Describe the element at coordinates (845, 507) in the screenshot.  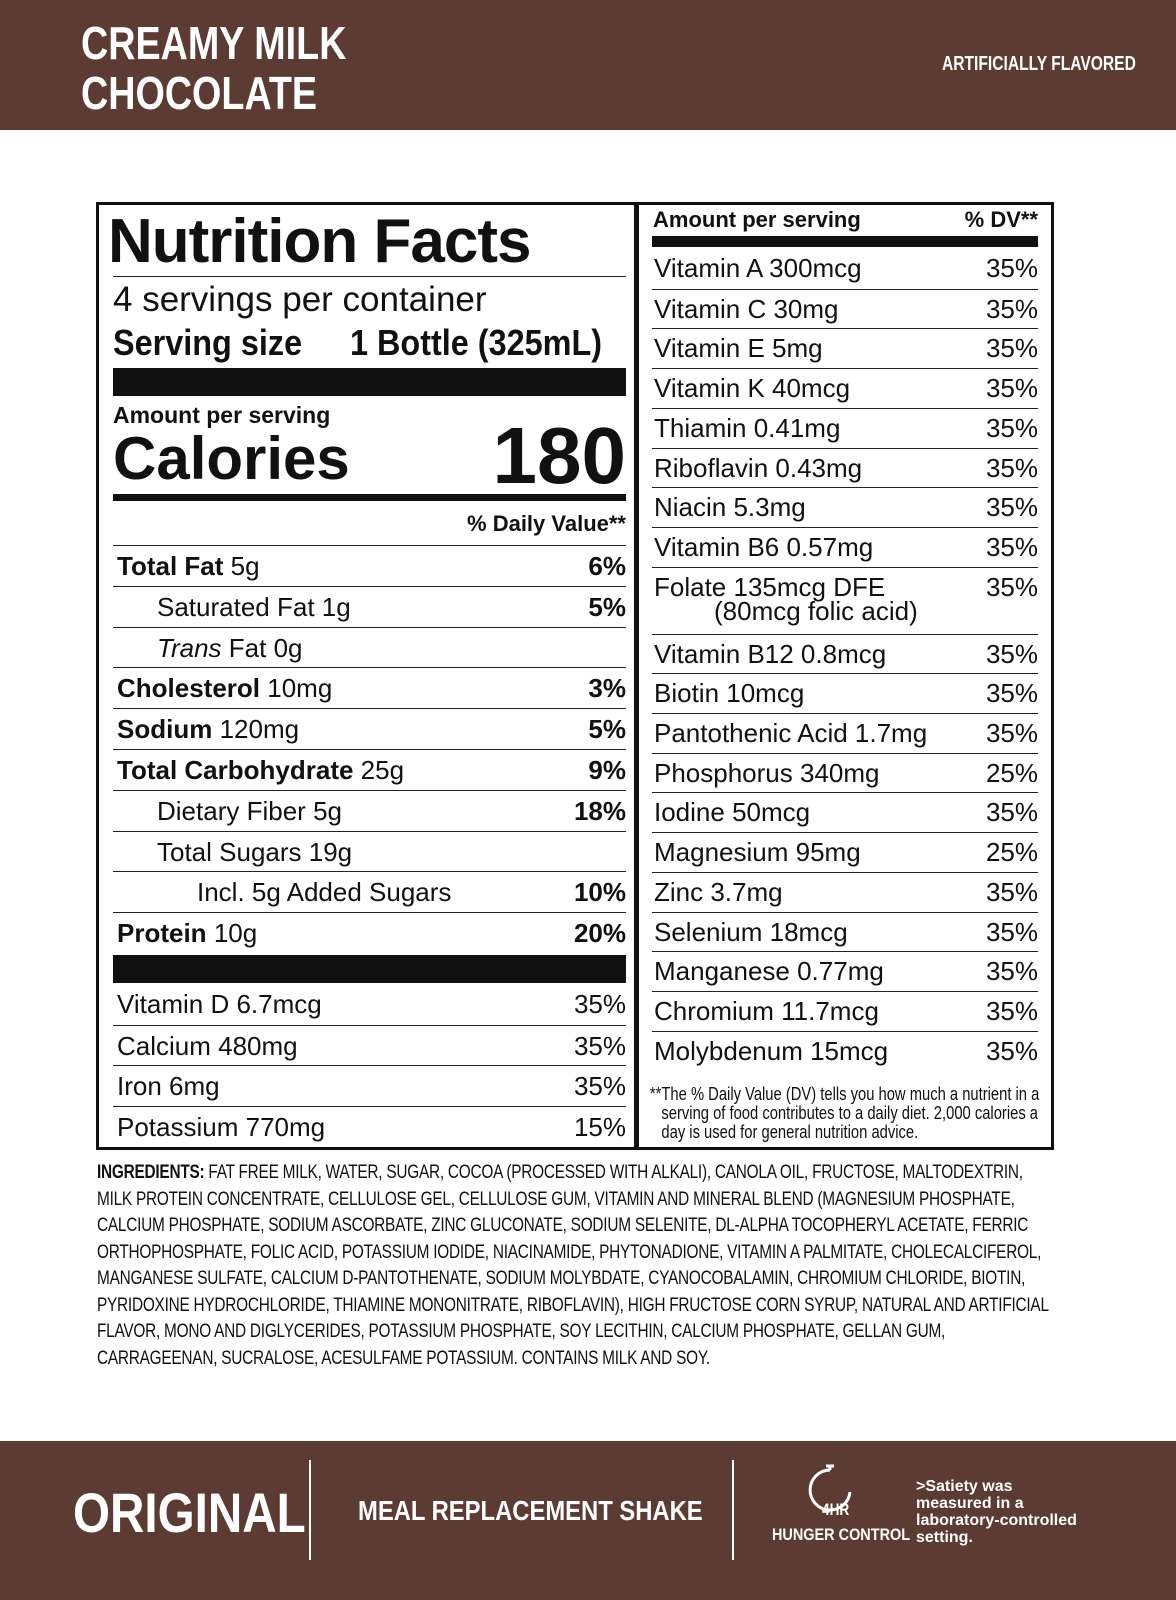
I see `vitamin-row: Niacin 5.3mg 35%` at that location.